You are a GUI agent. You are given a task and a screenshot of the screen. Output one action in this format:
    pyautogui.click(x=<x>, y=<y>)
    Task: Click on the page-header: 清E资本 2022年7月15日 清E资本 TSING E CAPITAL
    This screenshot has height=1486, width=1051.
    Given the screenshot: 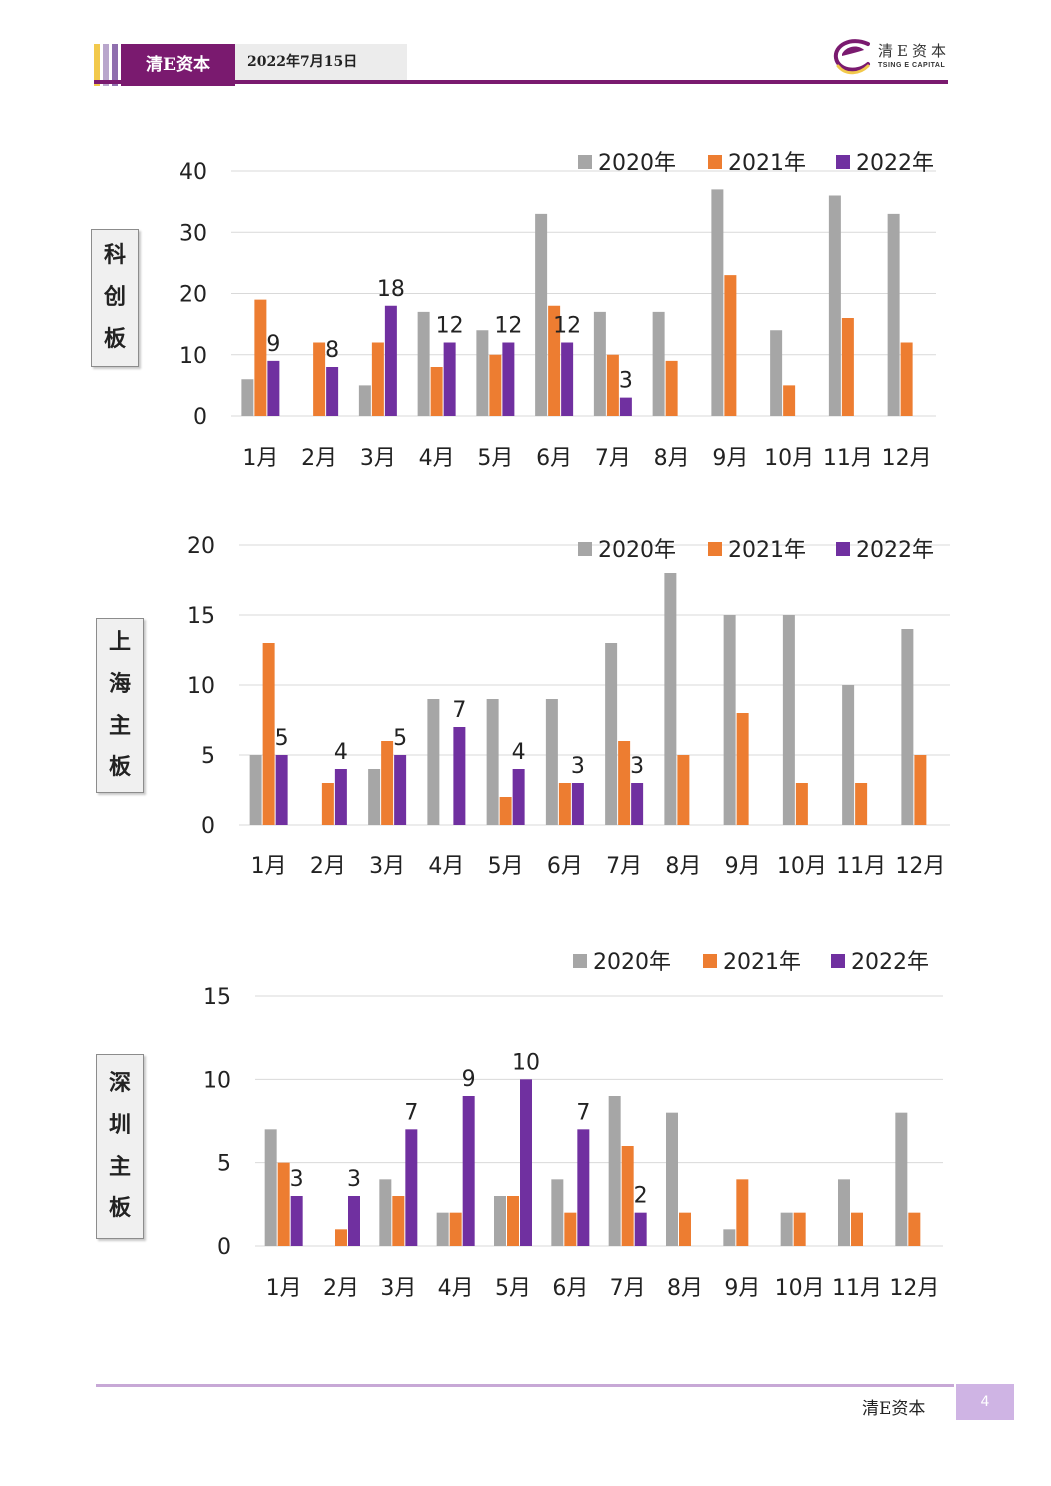 What is the action you would take?
    pyautogui.click(x=525, y=45)
    